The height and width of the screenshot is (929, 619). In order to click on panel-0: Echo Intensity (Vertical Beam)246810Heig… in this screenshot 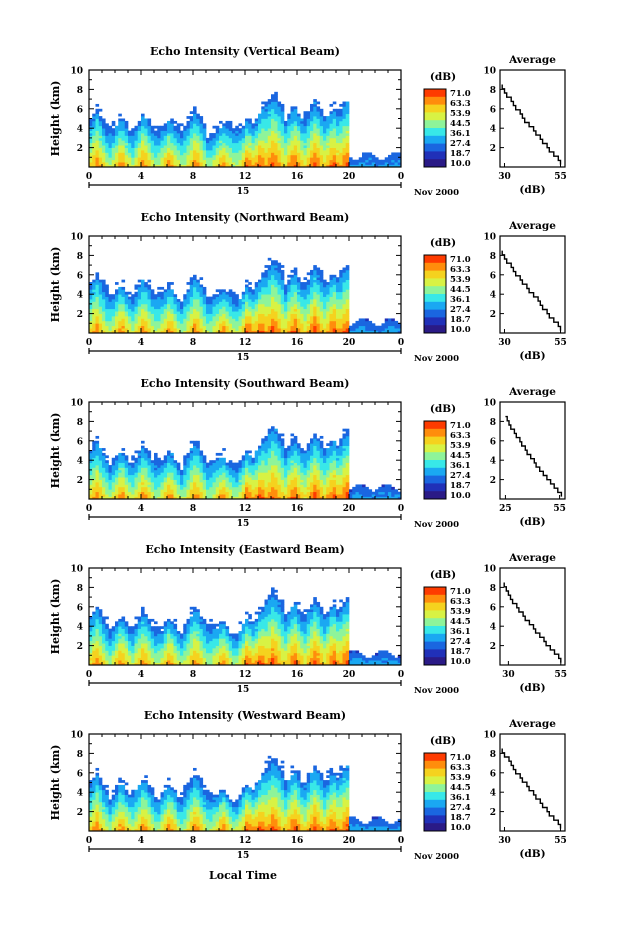, I will do `click(308, 121)`.